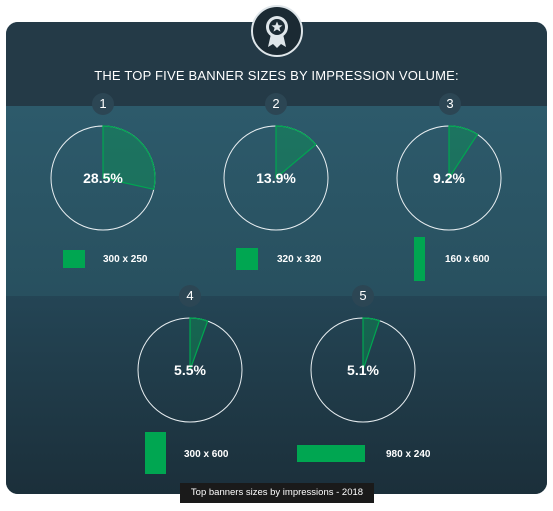  What do you see at coordinates (103, 104) in the screenshot?
I see `rank-badge-1: 1` at bounding box center [103, 104].